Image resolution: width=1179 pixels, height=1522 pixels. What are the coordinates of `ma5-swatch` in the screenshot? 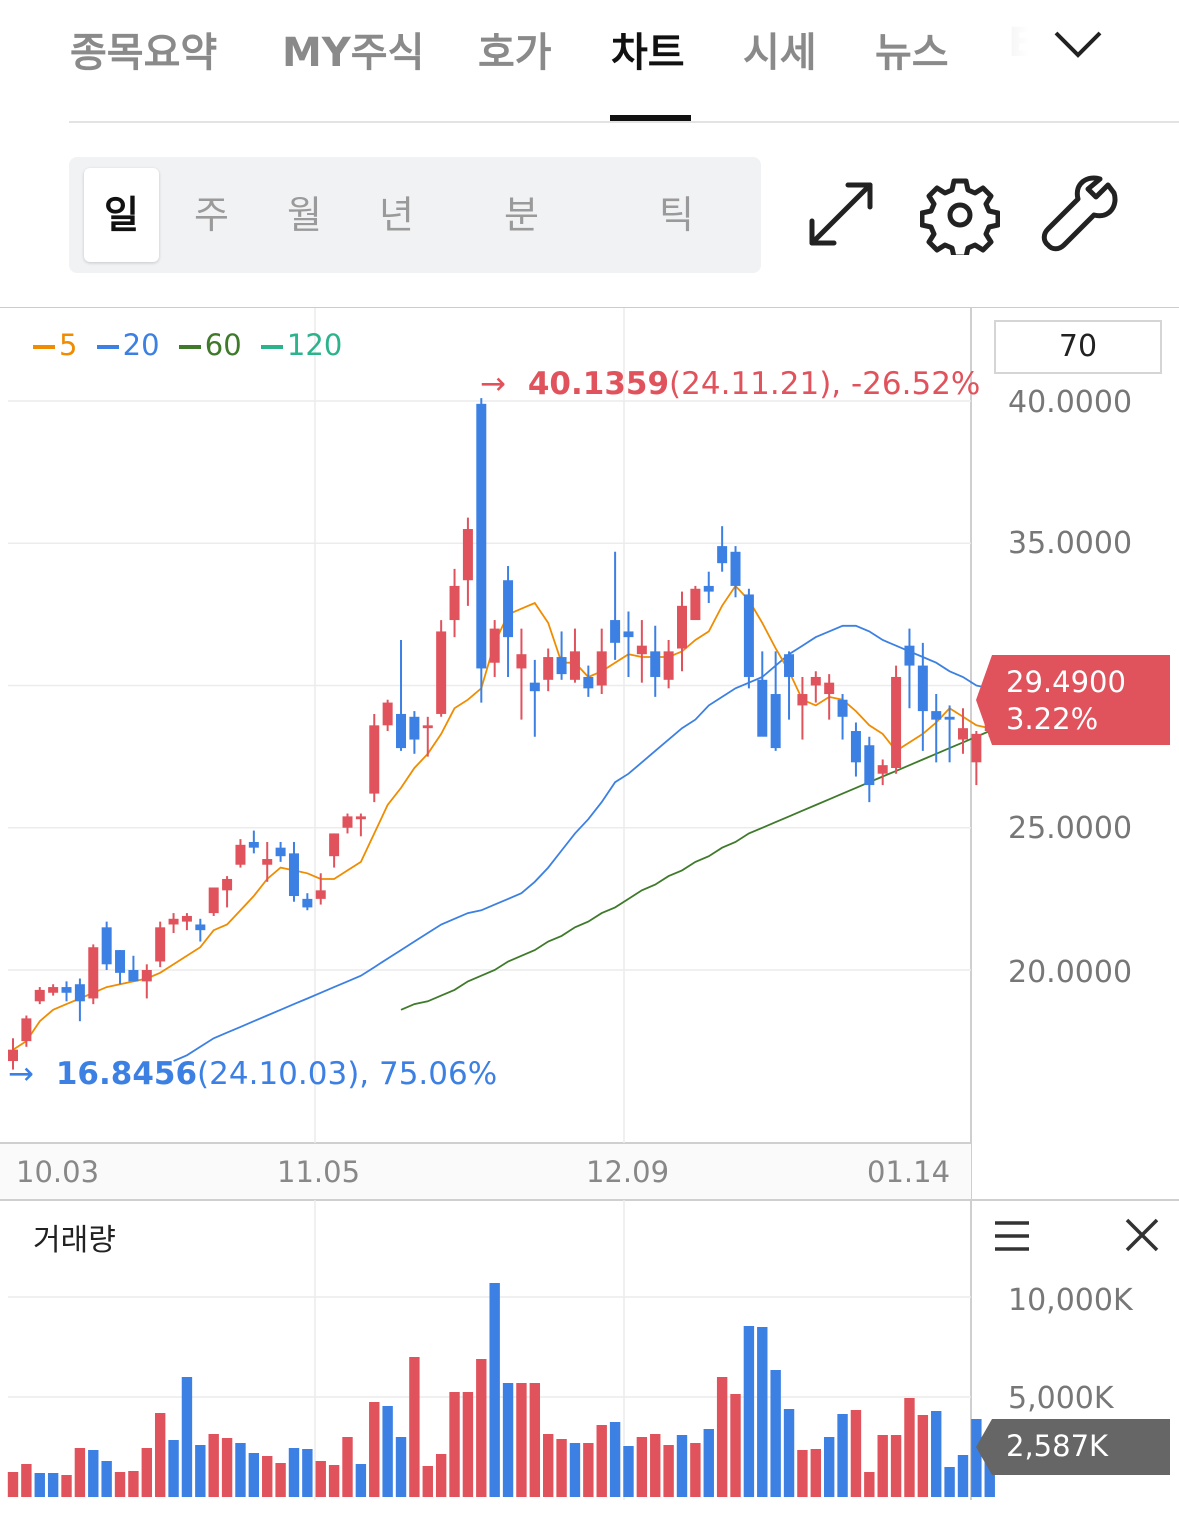 It's located at (44, 347).